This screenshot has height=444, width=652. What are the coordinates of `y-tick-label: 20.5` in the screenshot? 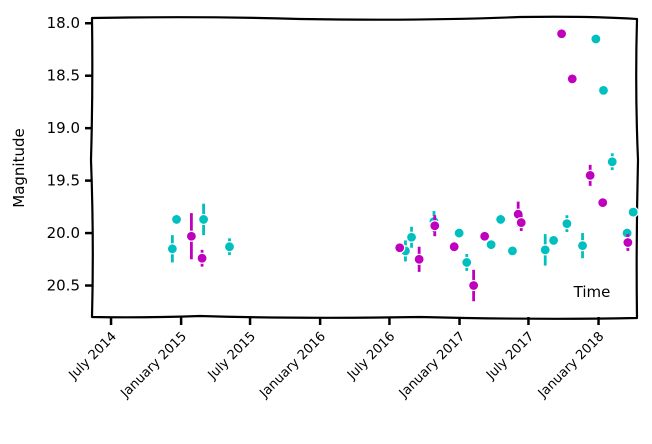 It's located at (63, 286).